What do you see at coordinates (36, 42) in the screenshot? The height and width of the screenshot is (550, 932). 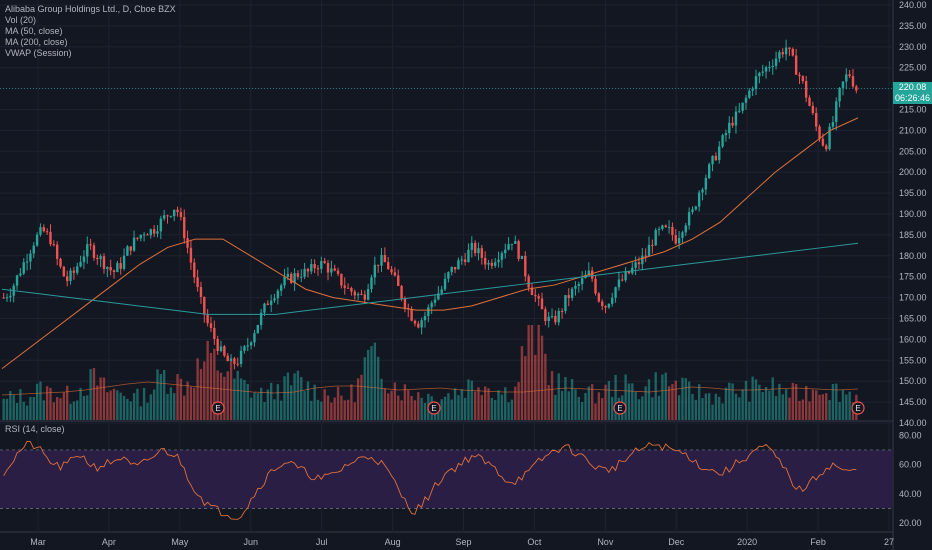 I see `legend-ma200: MA (200, close)` at bounding box center [36, 42].